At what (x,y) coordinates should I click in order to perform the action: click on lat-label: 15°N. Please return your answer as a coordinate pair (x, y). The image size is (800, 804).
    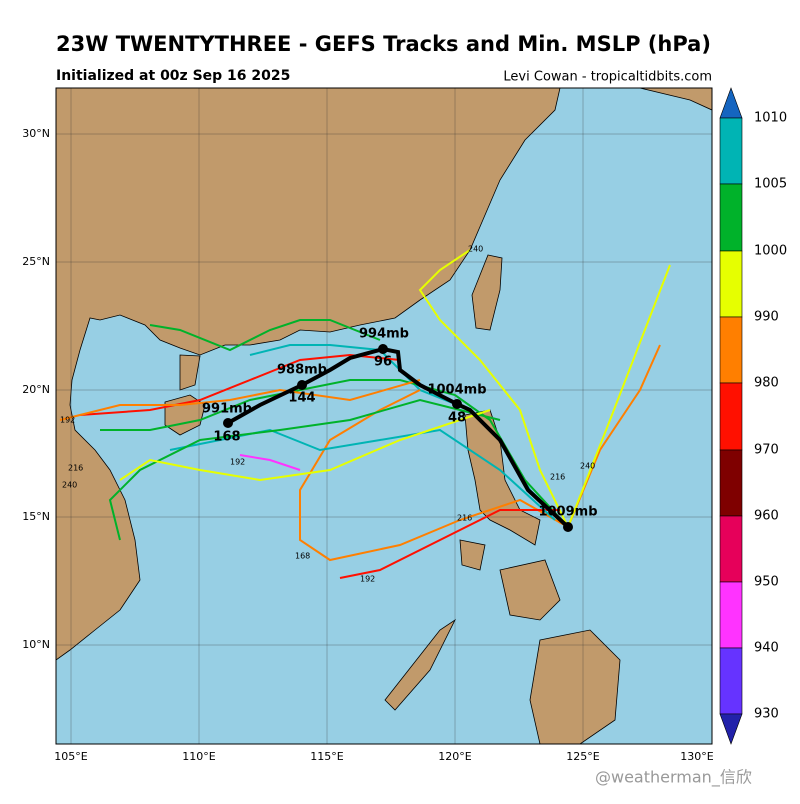
    Looking at the image, I should click on (36, 516).